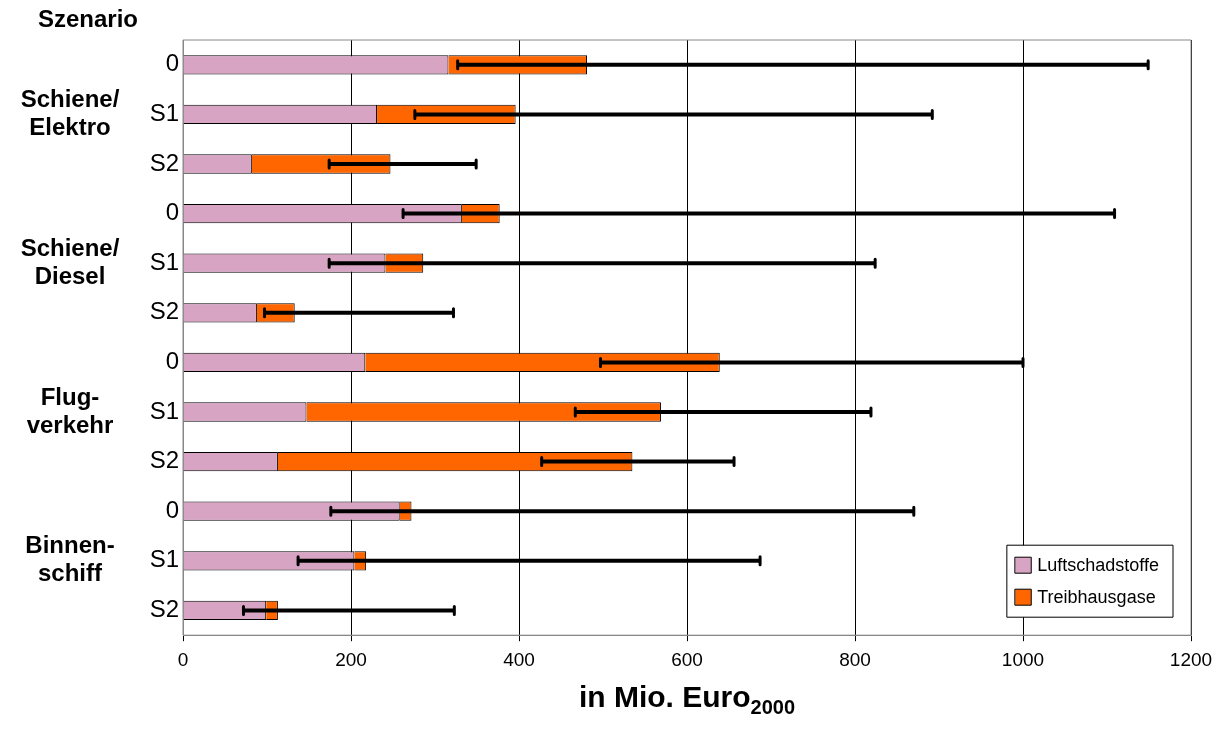 Image resolution: width=1229 pixels, height=738 pixels. What do you see at coordinates (1098, 565) in the screenshot?
I see `legend-label: Luftschadstoffe` at bounding box center [1098, 565].